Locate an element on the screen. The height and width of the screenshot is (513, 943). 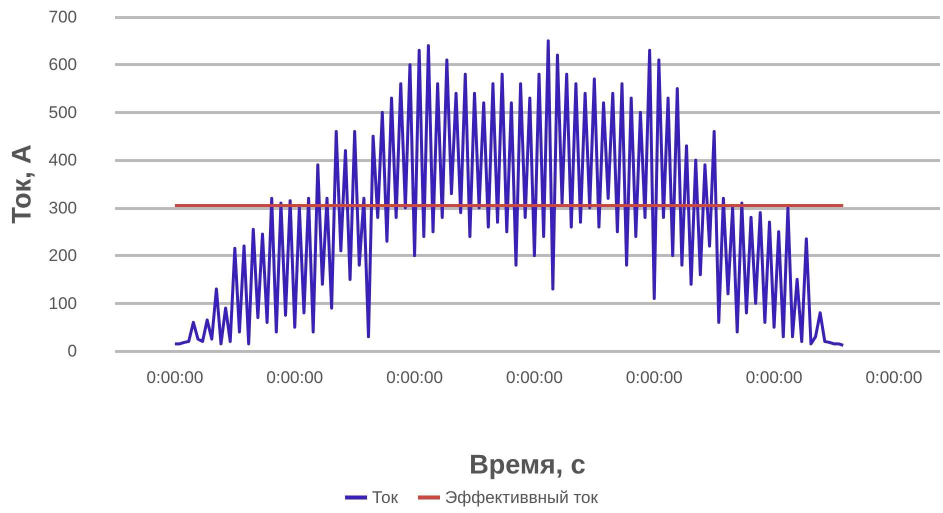
y-tick-label: 600 is located at coordinates (62, 64).